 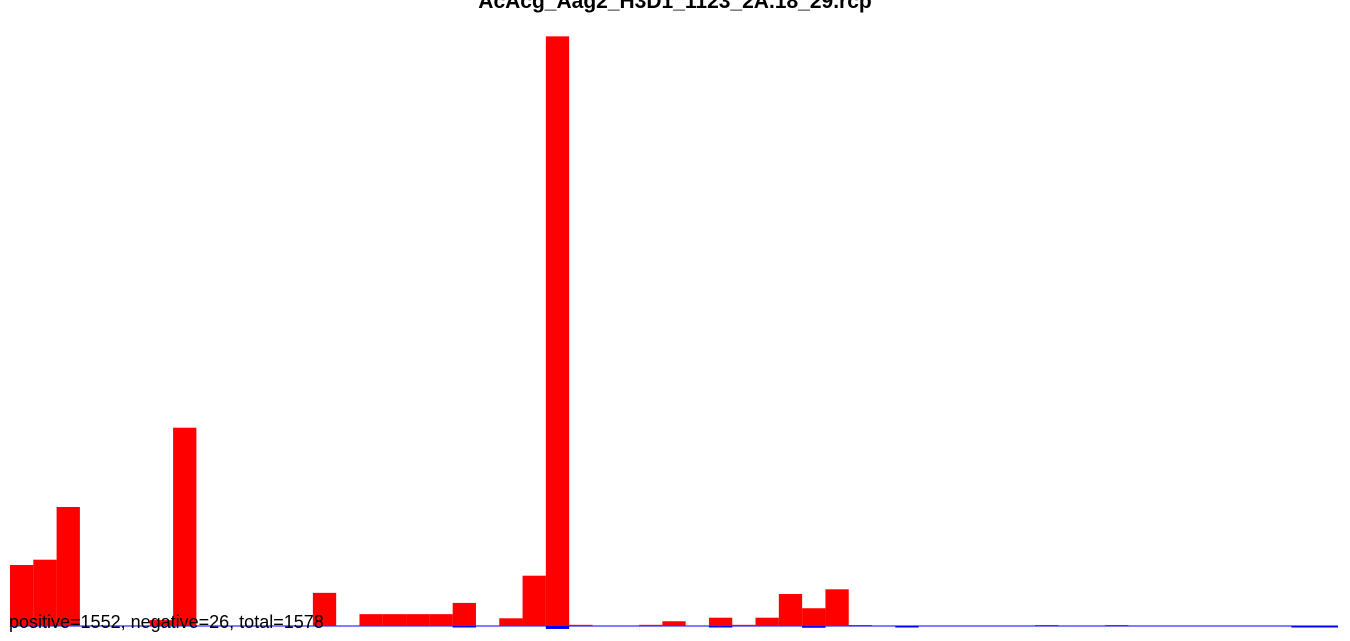 What do you see at coordinates (675, 6) in the screenshot?
I see `chart-title: AcAcg_Aag2_H3D1_1123_2A.18_29.rcp` at bounding box center [675, 6].